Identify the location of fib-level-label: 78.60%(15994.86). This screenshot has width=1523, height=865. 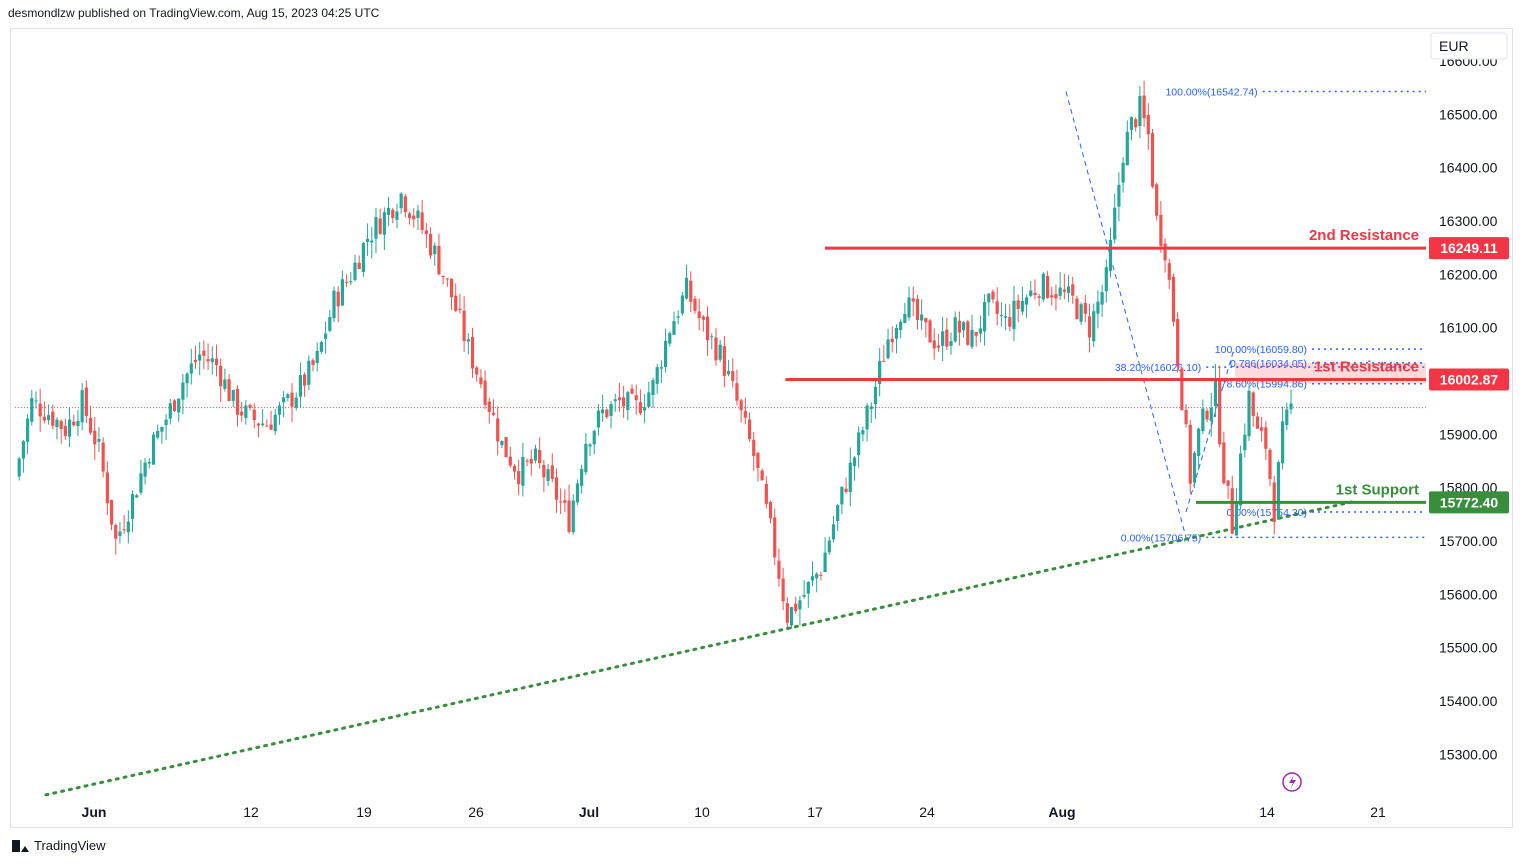
(1264, 385).